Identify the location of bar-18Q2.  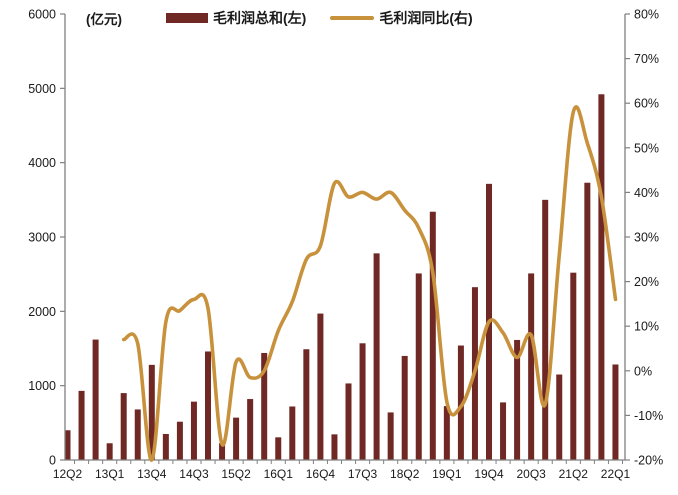
(404, 407).